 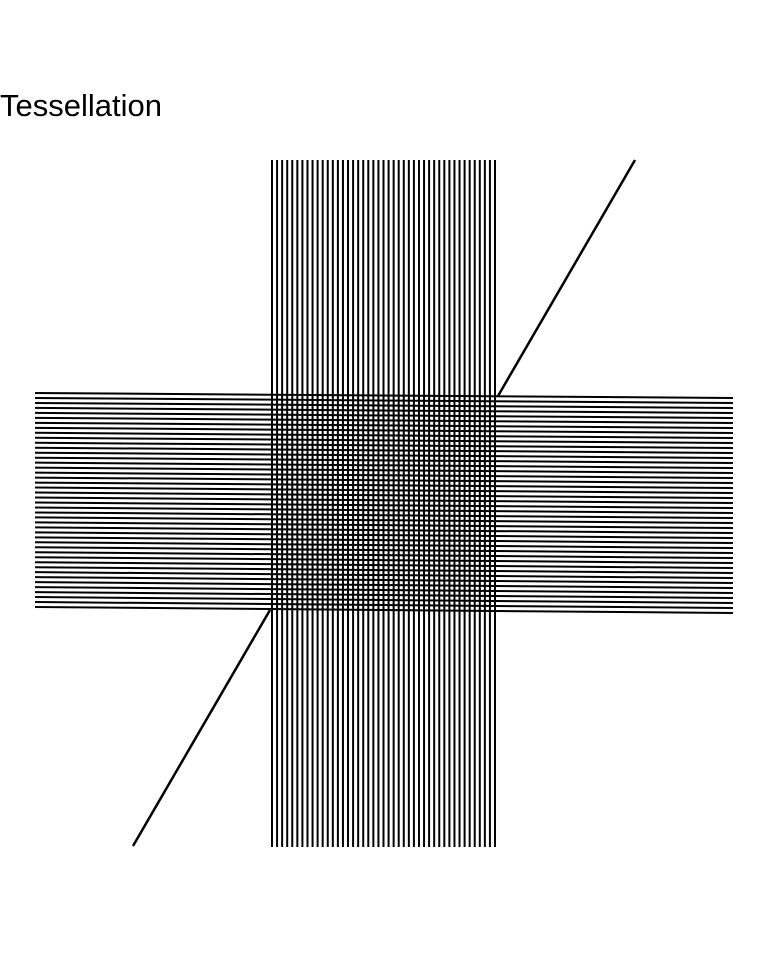 I want to click on page-title: Tessellation, so click(x=81, y=105).